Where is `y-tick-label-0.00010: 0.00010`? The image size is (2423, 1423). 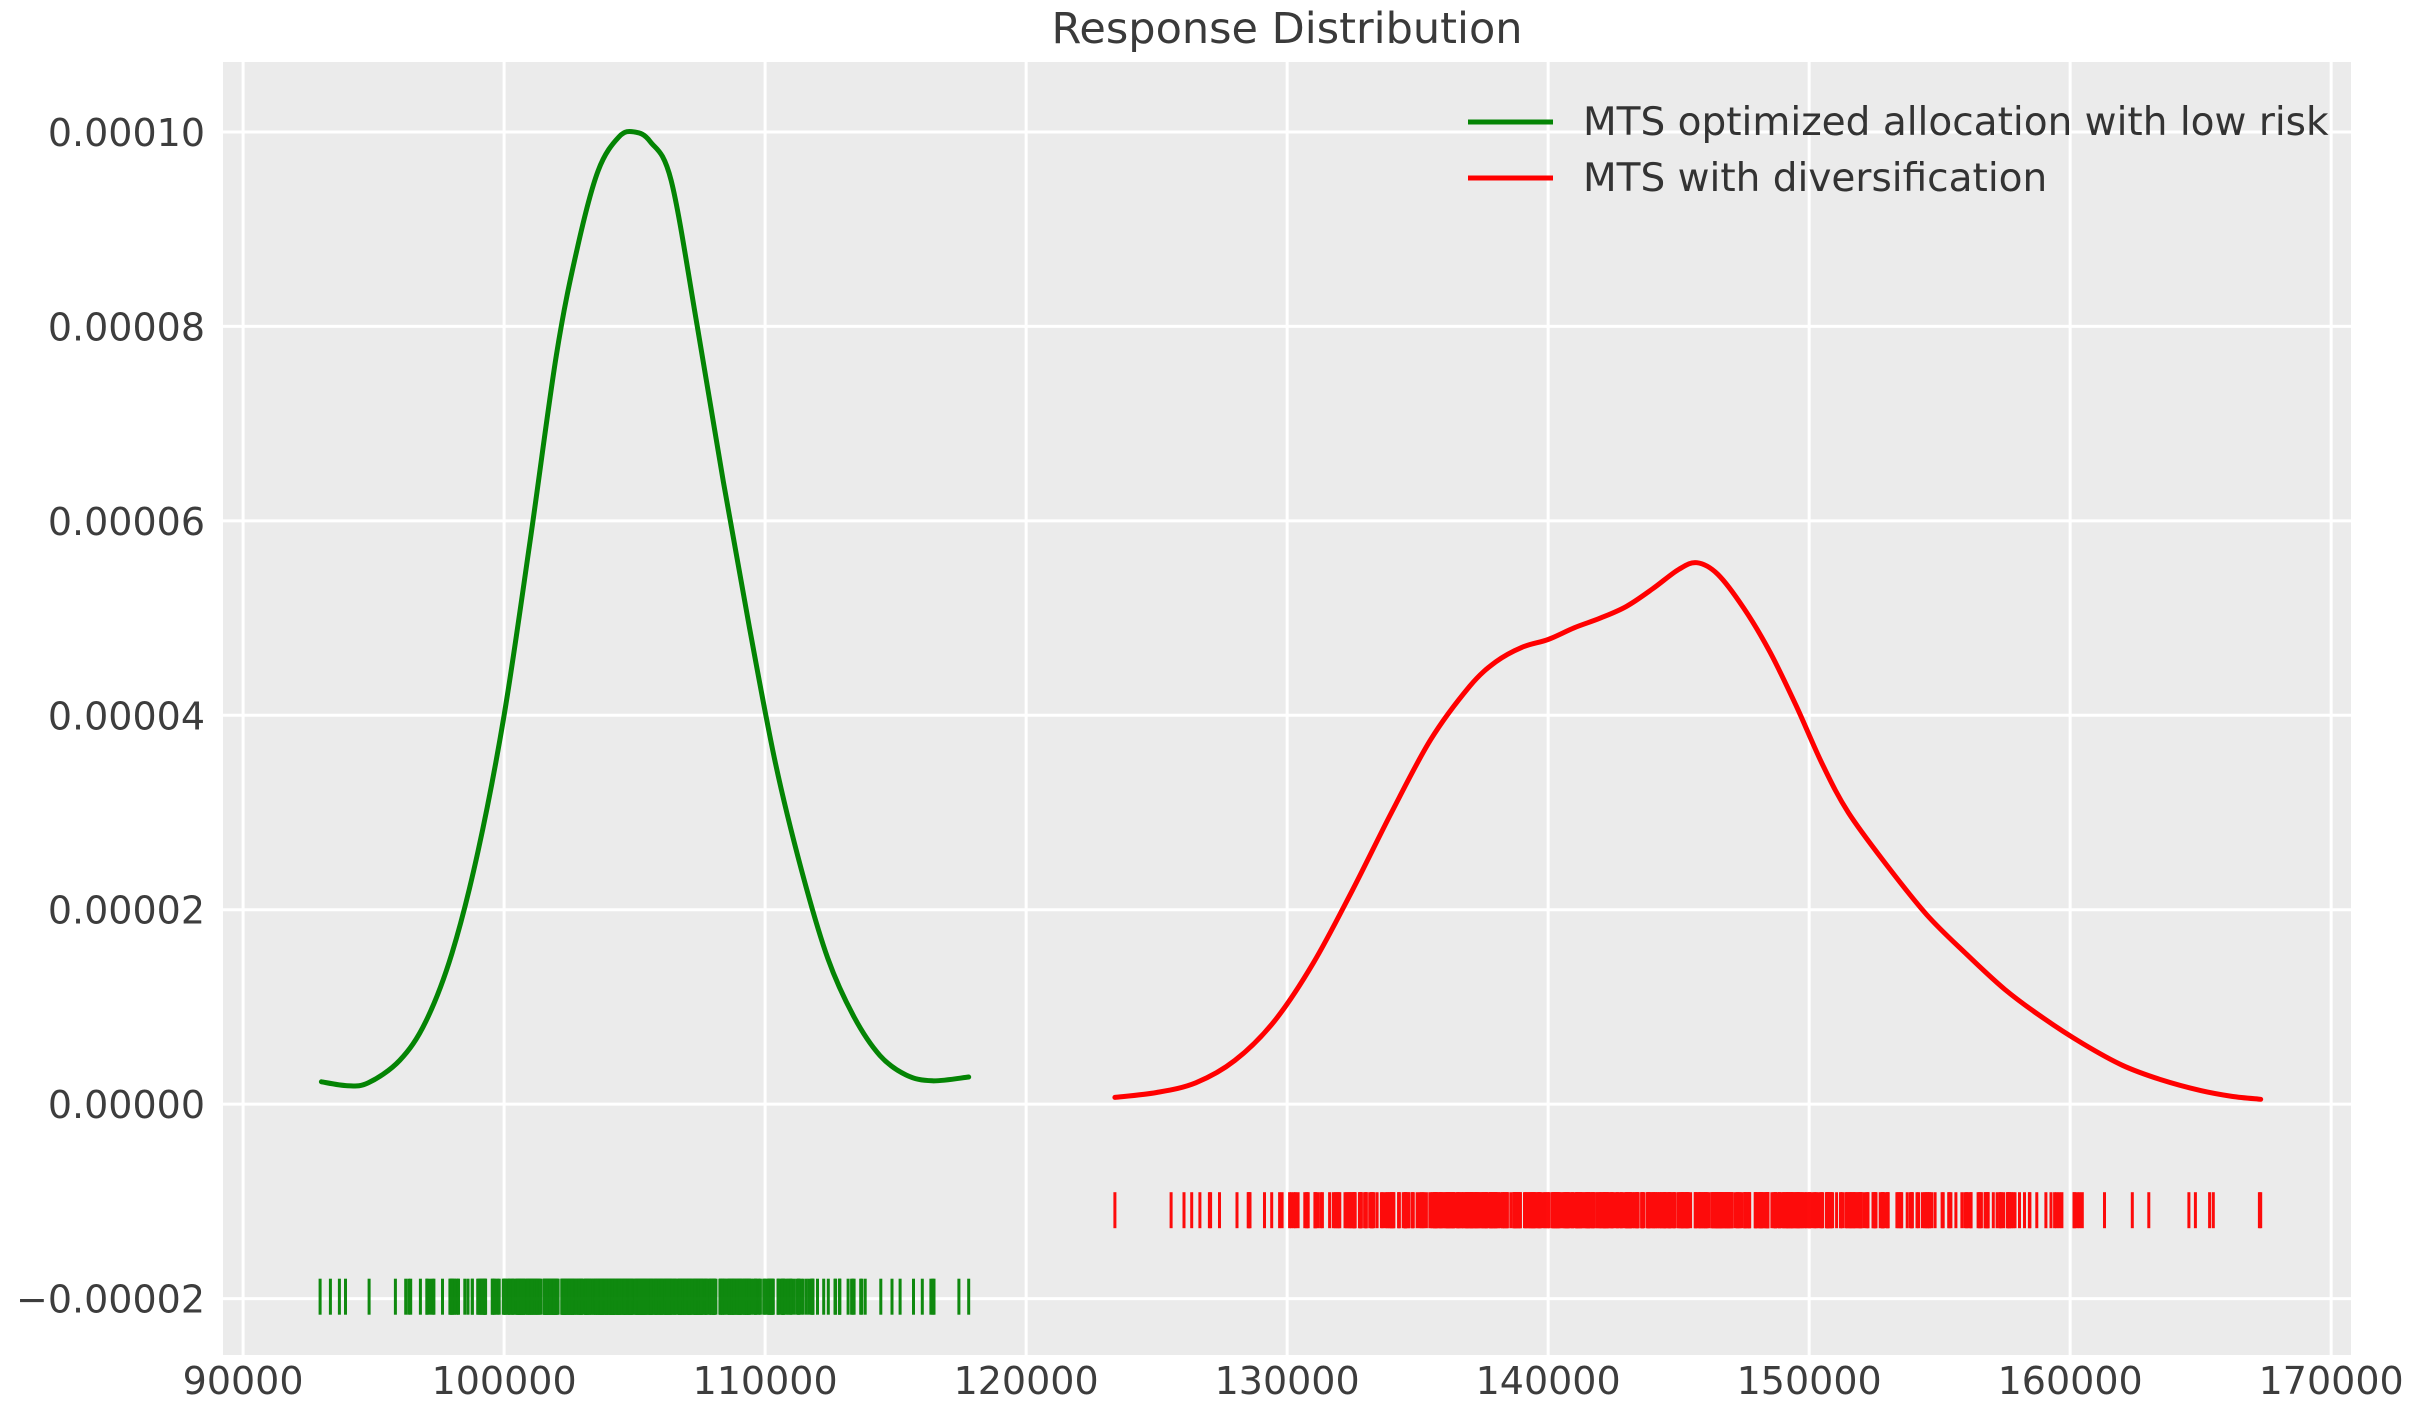
y-tick-label-0.00010: 0.00010 is located at coordinates (126, 133).